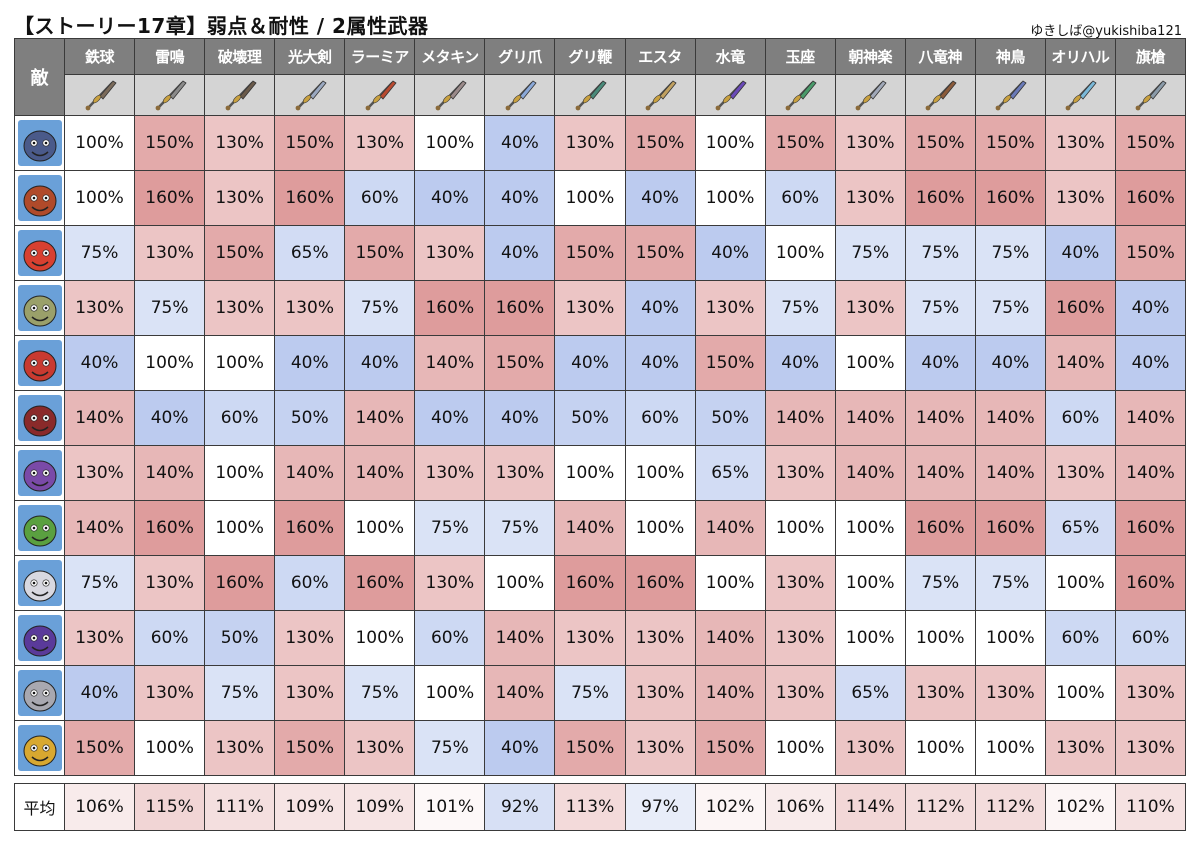 The height and width of the screenshot is (848, 1200). Describe the element at coordinates (39, 253) in the screenshot. I see `red-crab-avatar-icon` at that location.